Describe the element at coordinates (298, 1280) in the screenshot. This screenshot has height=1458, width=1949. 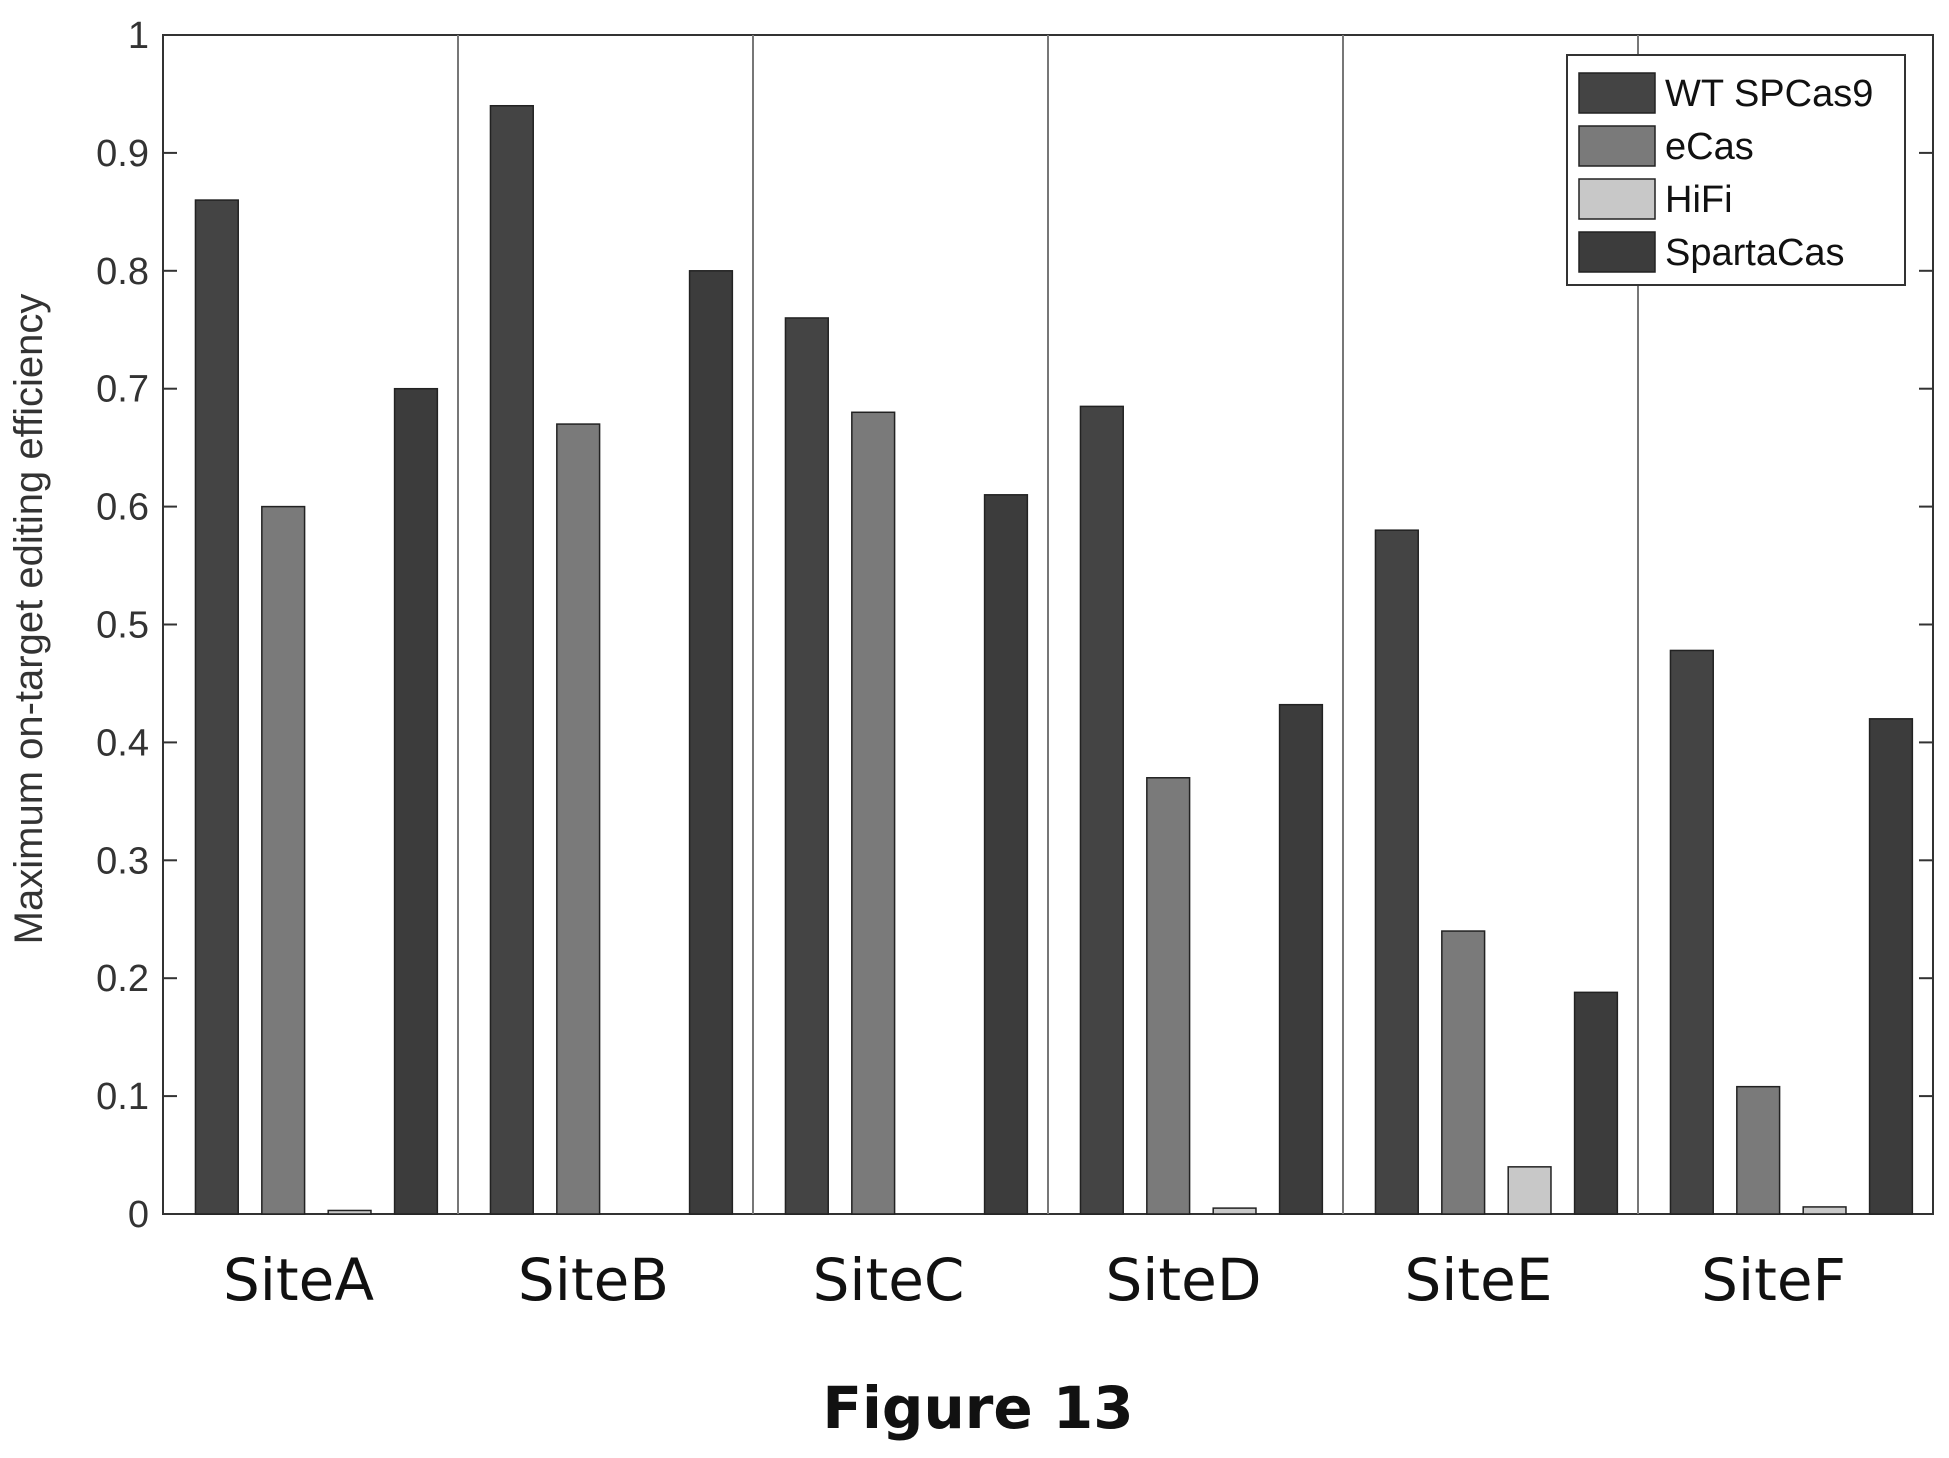
I see `x-category-label: SiteA` at that location.